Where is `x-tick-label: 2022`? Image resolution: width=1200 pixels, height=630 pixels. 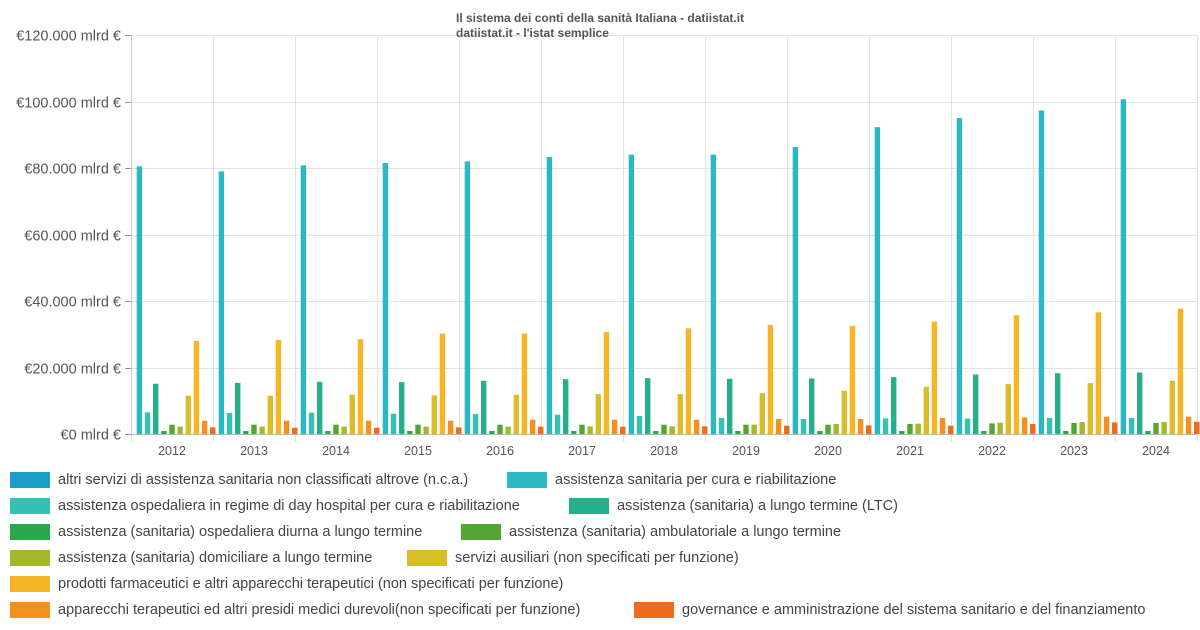 x-tick-label: 2022 is located at coordinates (992, 451).